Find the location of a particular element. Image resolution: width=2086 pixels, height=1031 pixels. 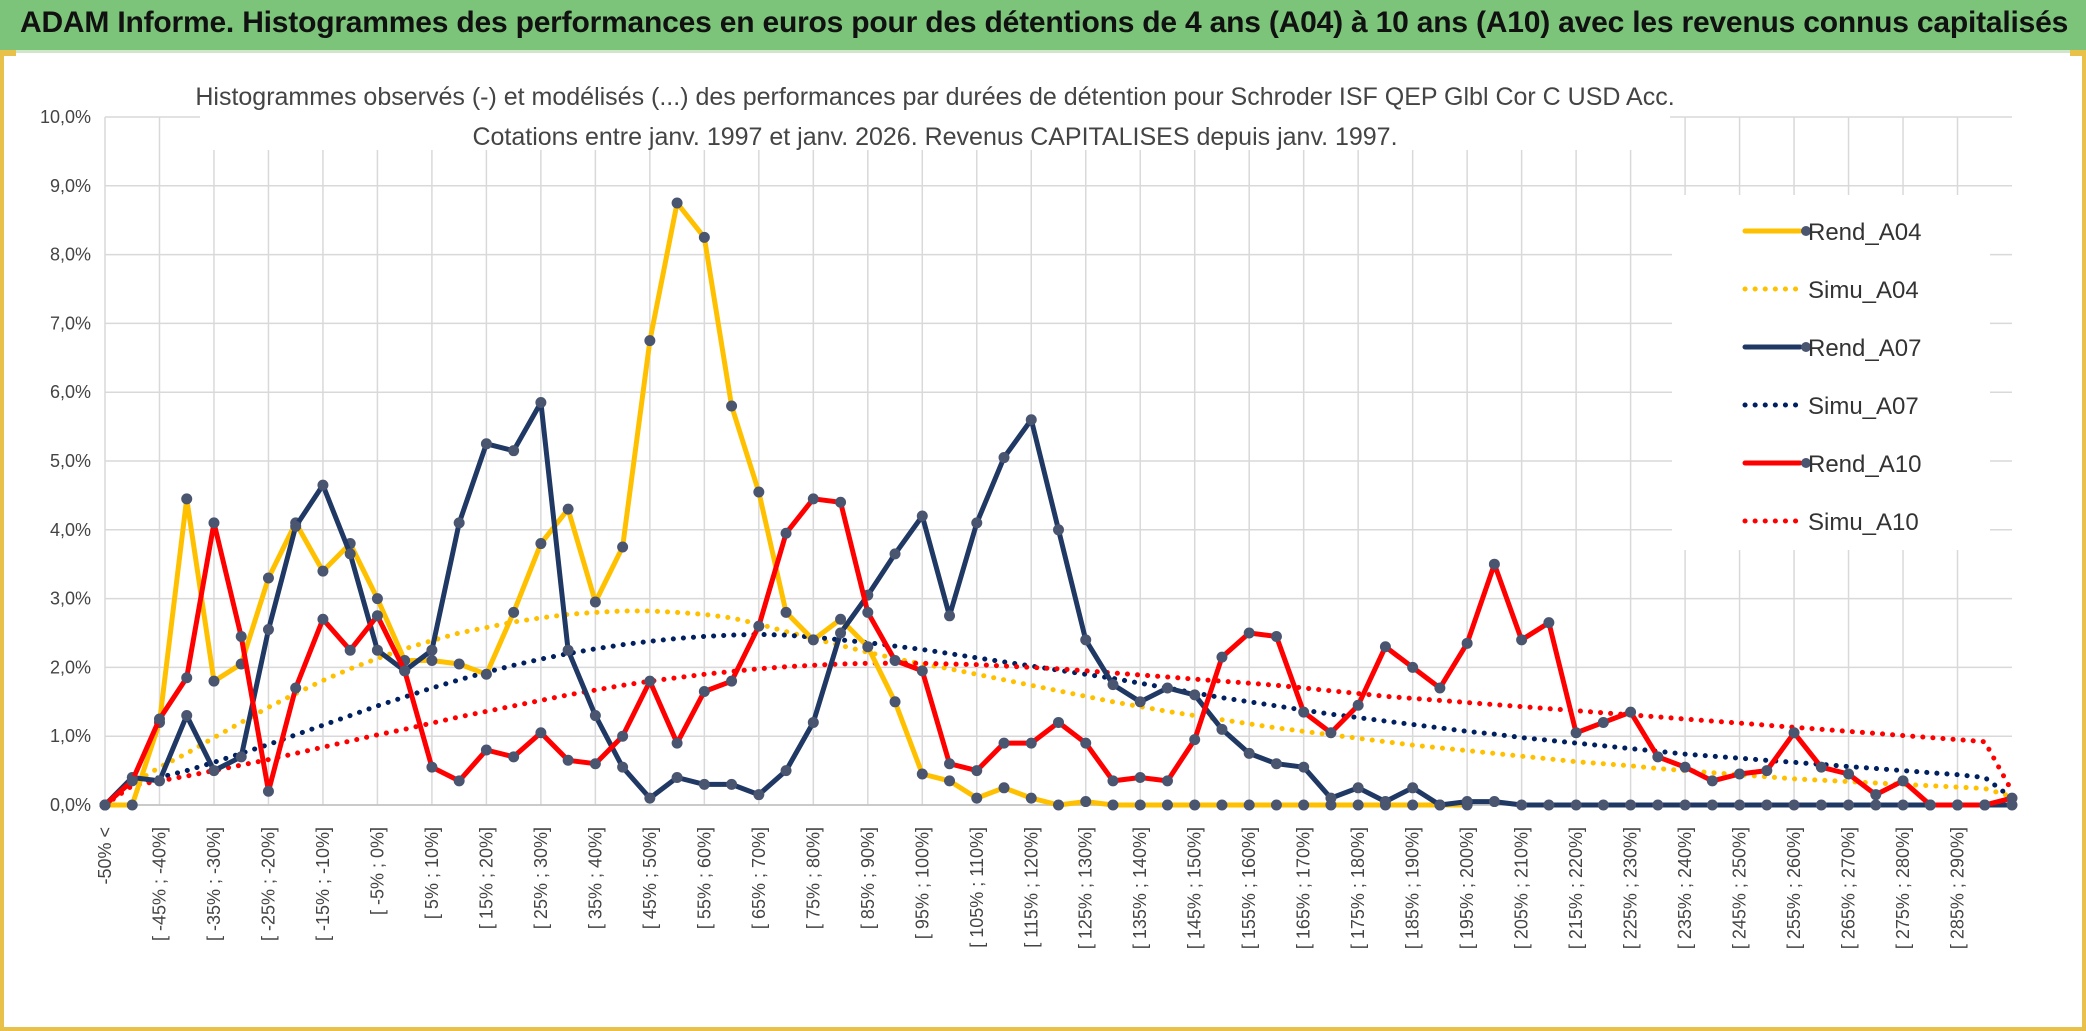

y-tick-label: 0,0% is located at coordinates (70, 805).